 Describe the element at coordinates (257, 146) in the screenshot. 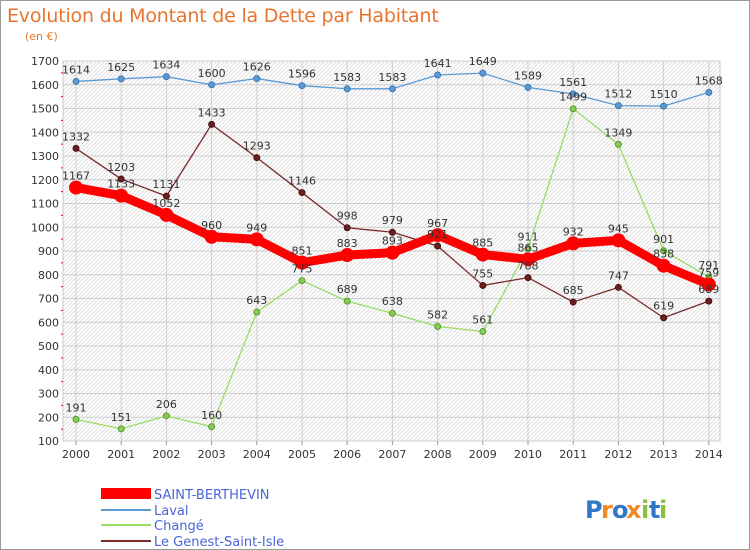

I see `data-label-le-genest-saint-isle: 1293` at that location.